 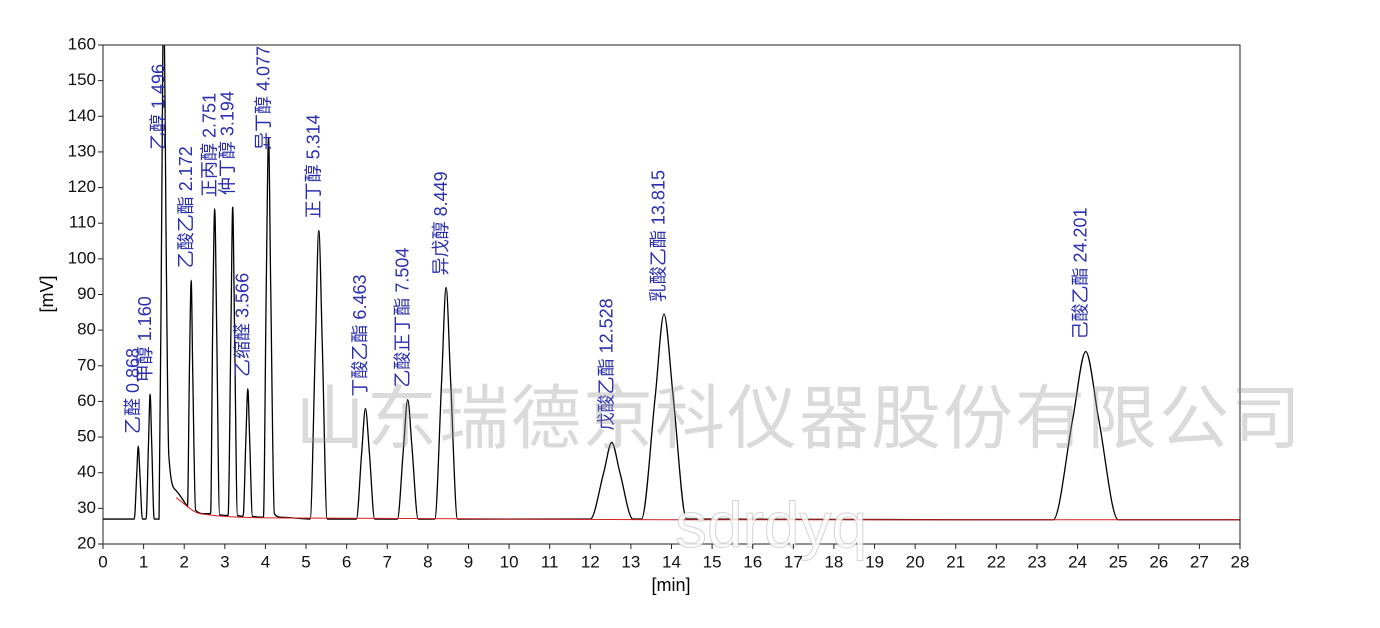 What do you see at coordinates (771, 525) in the screenshot?
I see `watermark: sdrdyq` at bounding box center [771, 525].